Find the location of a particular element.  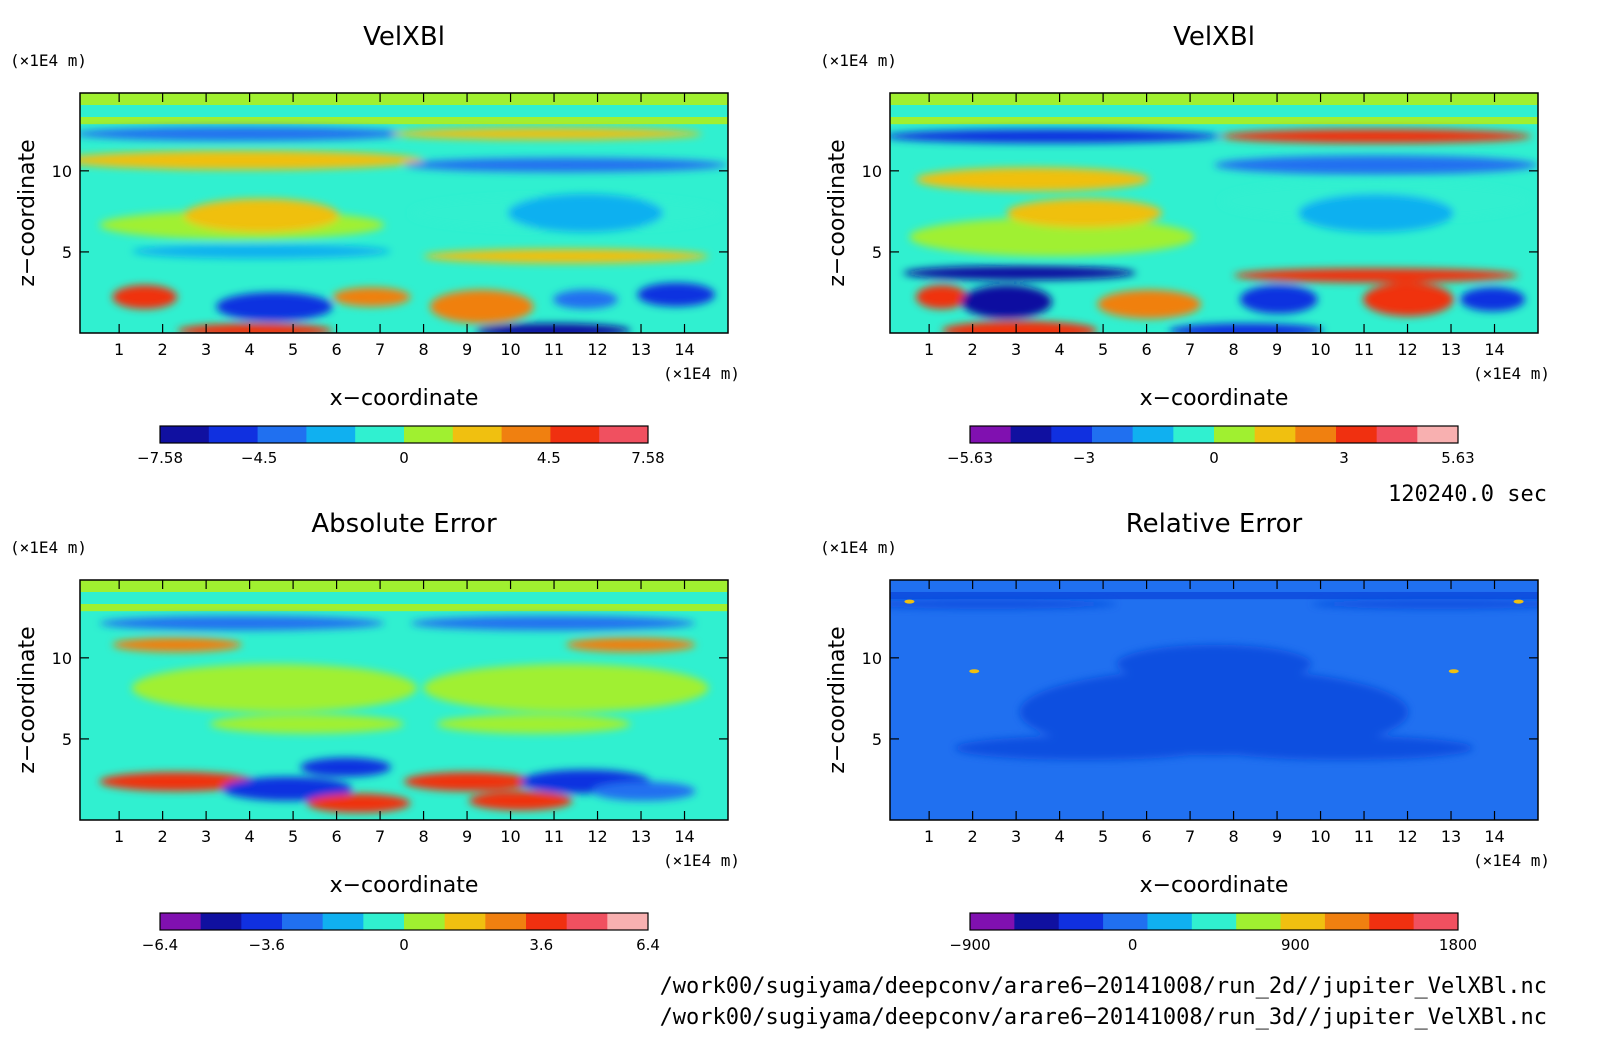

x-tick-label: 8 is located at coordinates (423, 349).